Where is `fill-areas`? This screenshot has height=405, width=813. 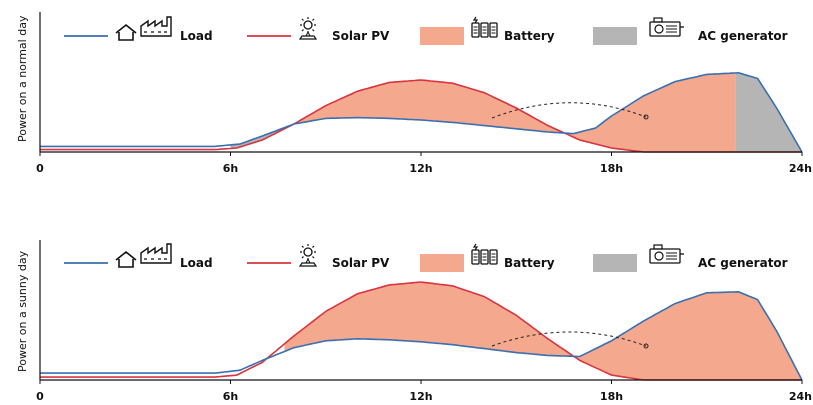 fill-areas is located at coordinates (516, 112).